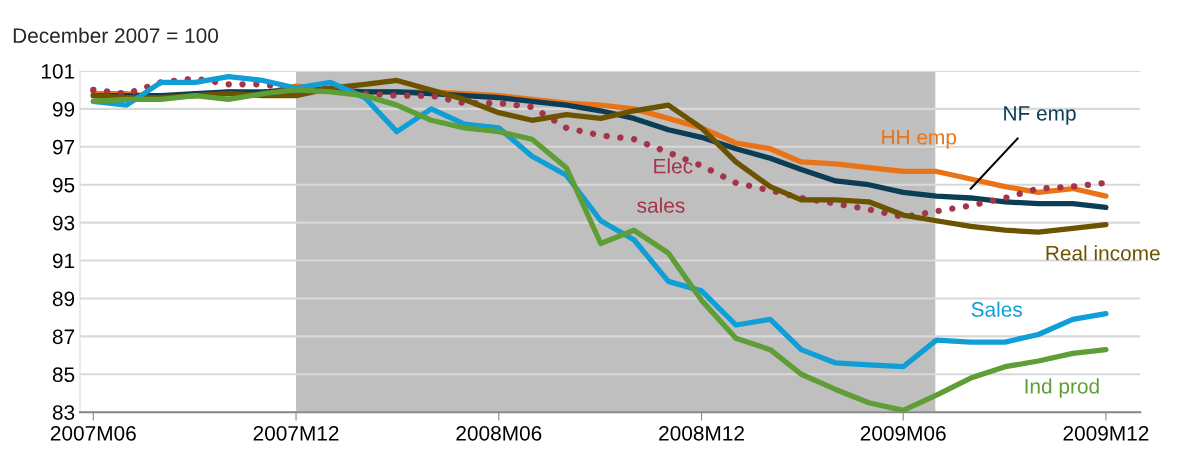 Image resolution: width=1194 pixels, height=458 pixels. Describe the element at coordinates (63, 185) in the screenshot. I see `y-tick-label: 95` at that location.